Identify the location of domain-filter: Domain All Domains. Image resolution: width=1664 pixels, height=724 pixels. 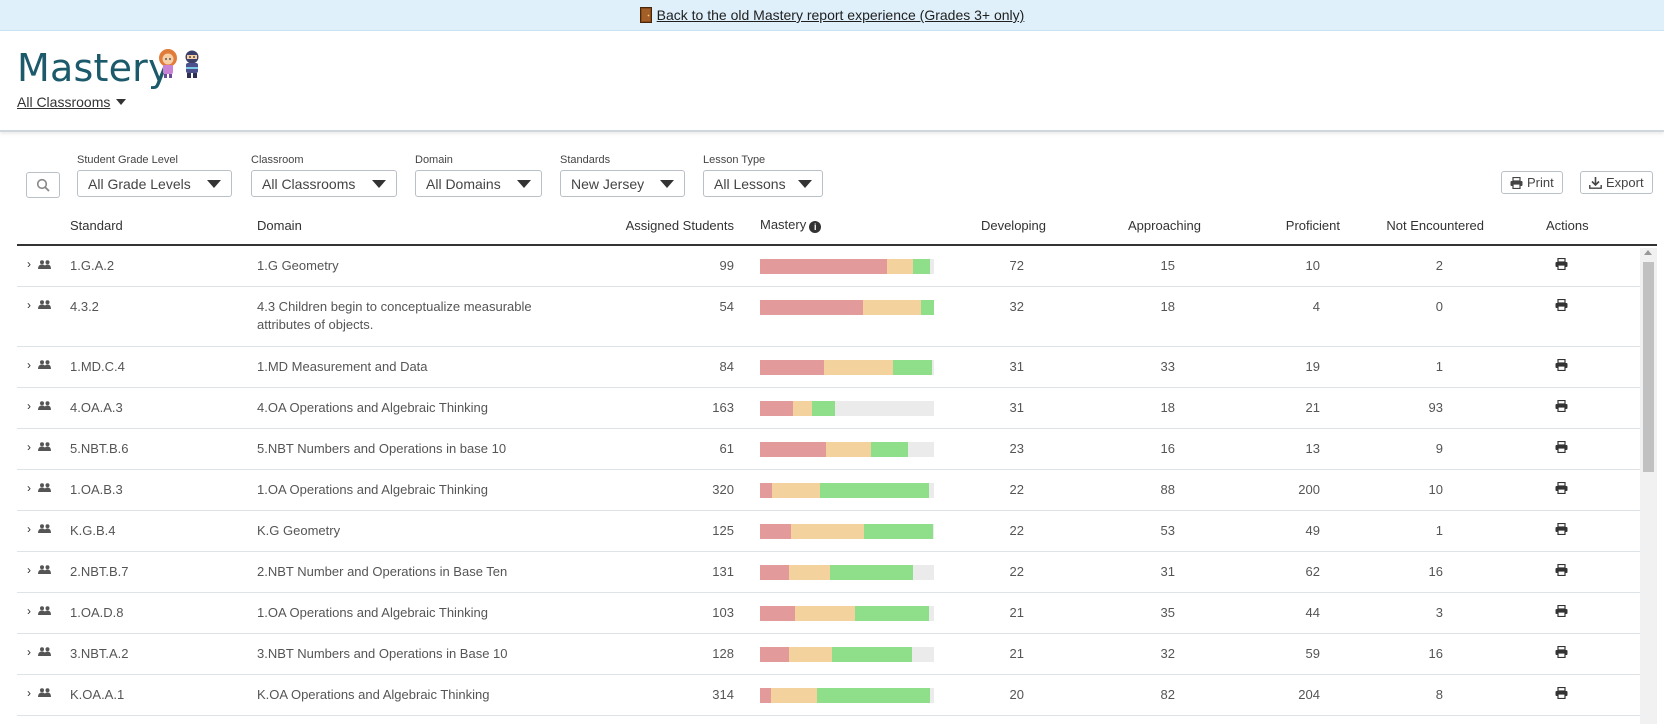
(478, 175).